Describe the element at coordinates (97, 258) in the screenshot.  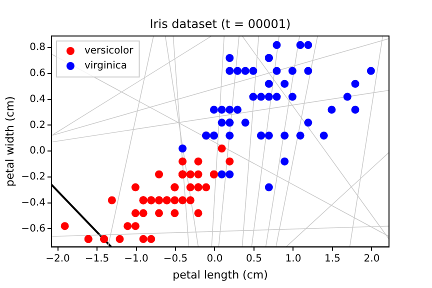
I see `x-tick-label: −1.5` at that location.